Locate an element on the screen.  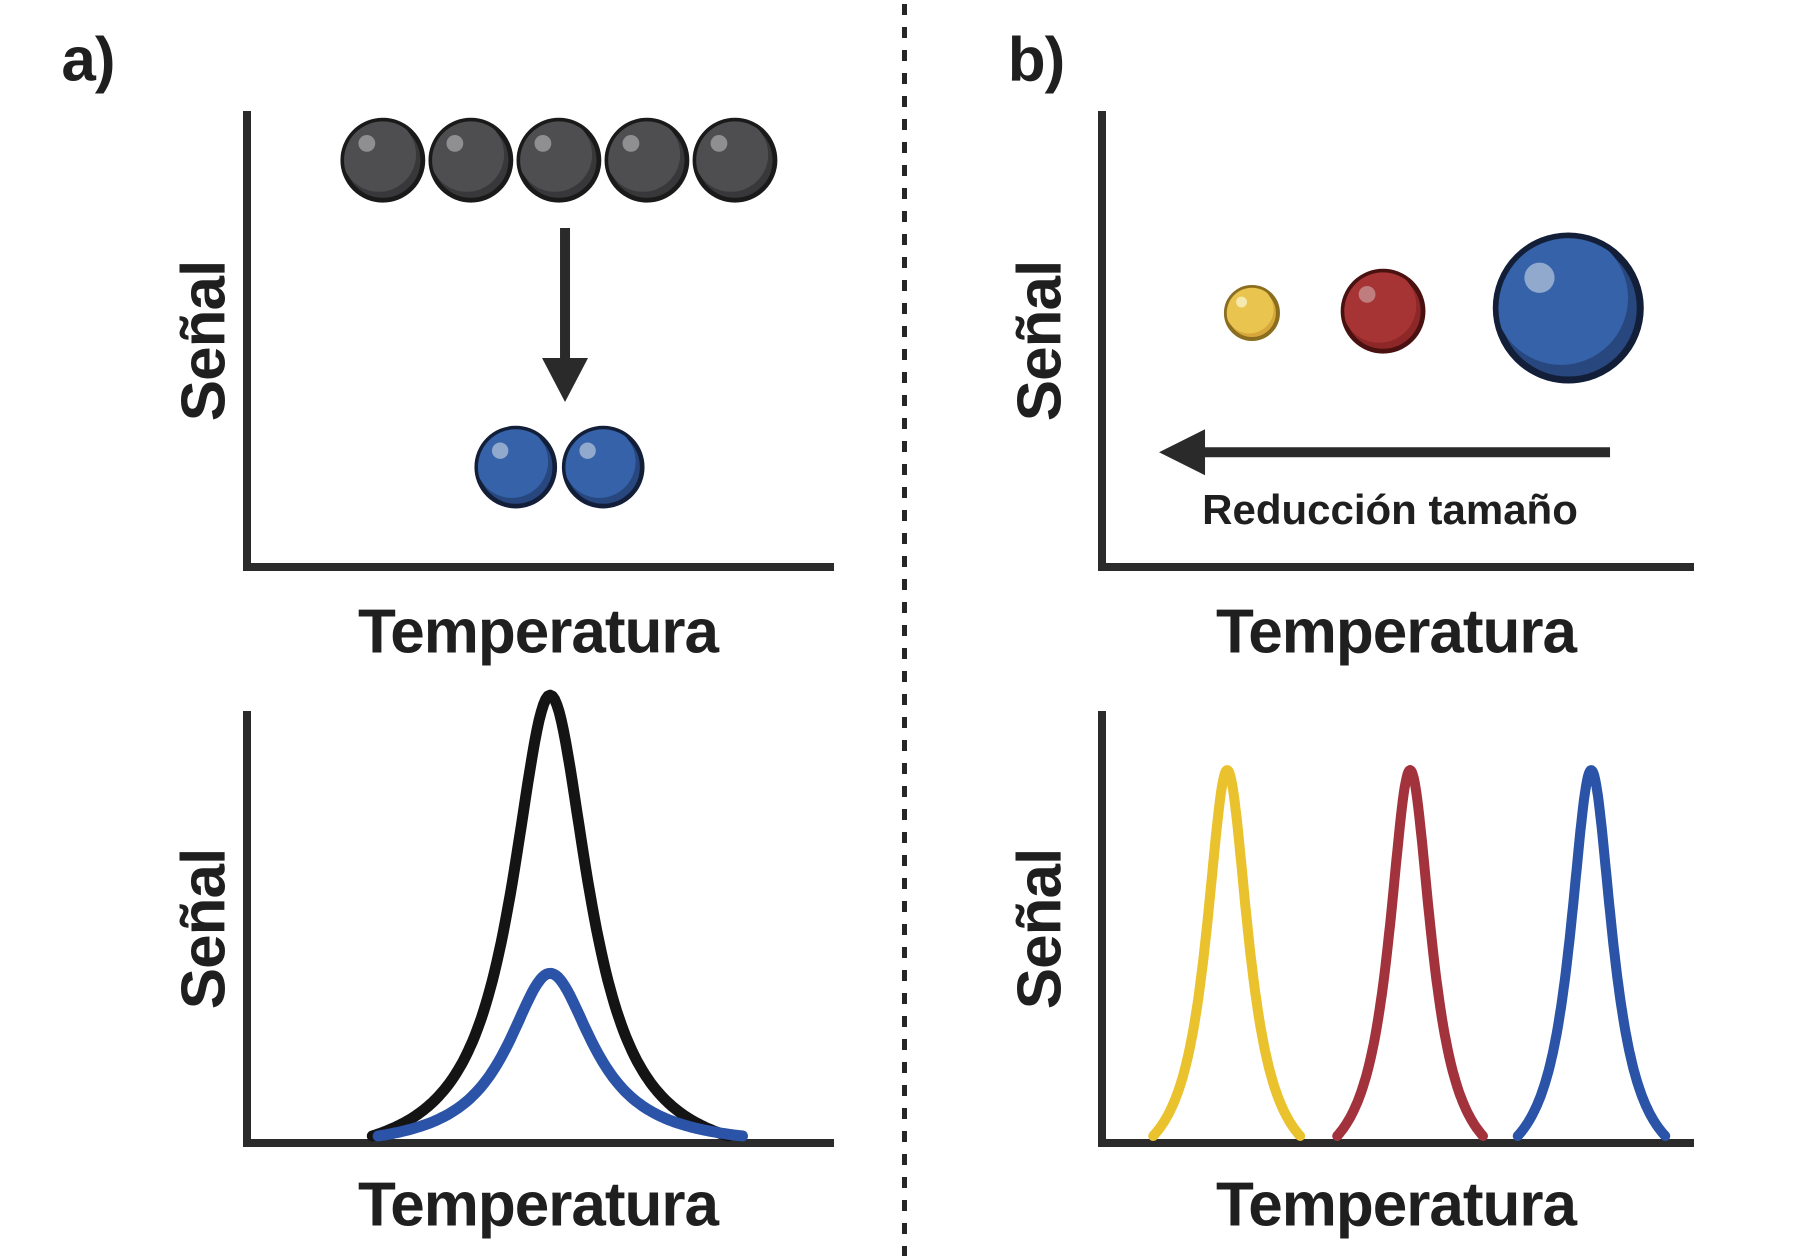
plot-axes-bTop is located at coordinates (1396, 341).